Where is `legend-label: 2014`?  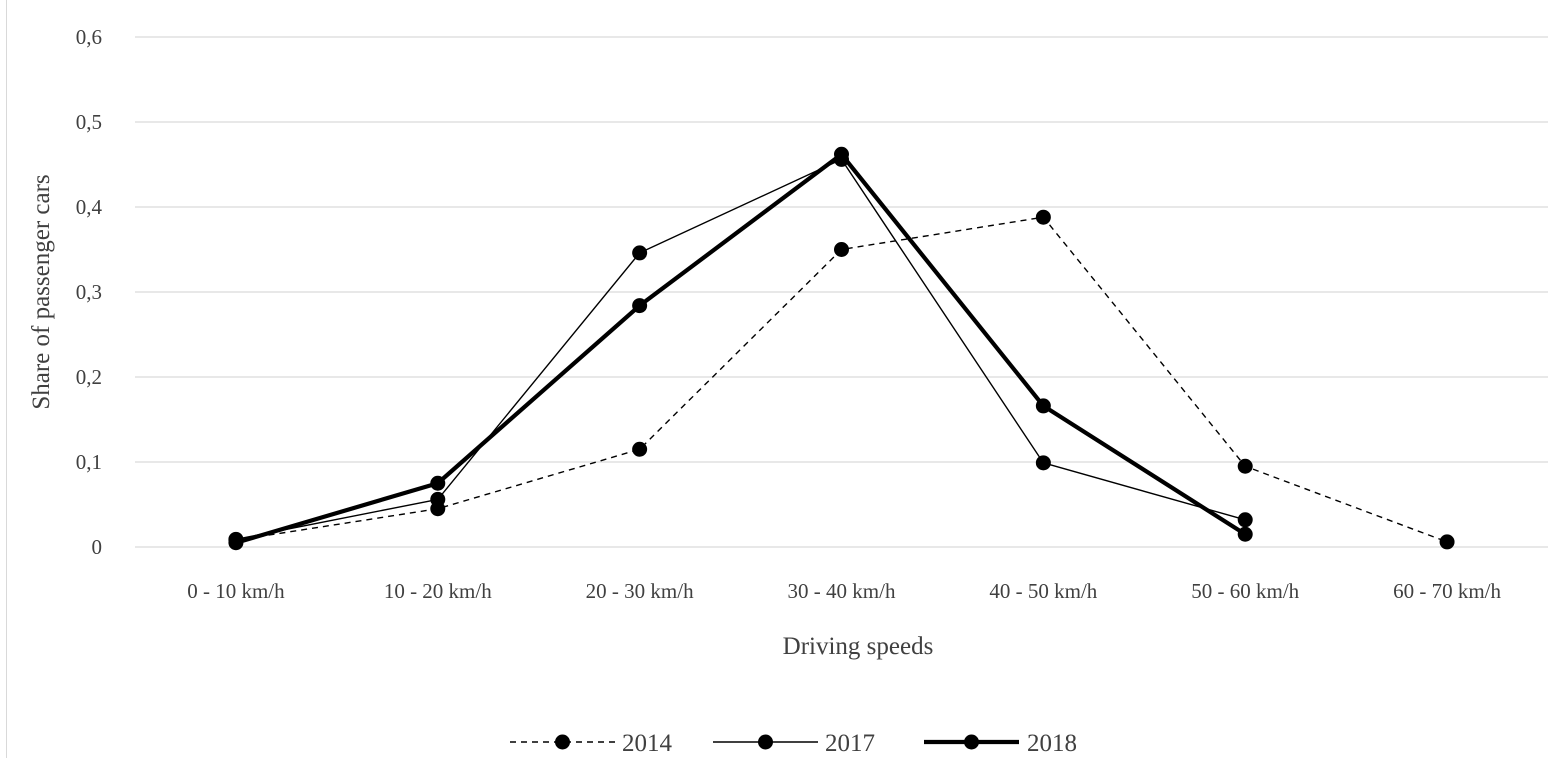
legend-label: 2014 is located at coordinates (647, 743).